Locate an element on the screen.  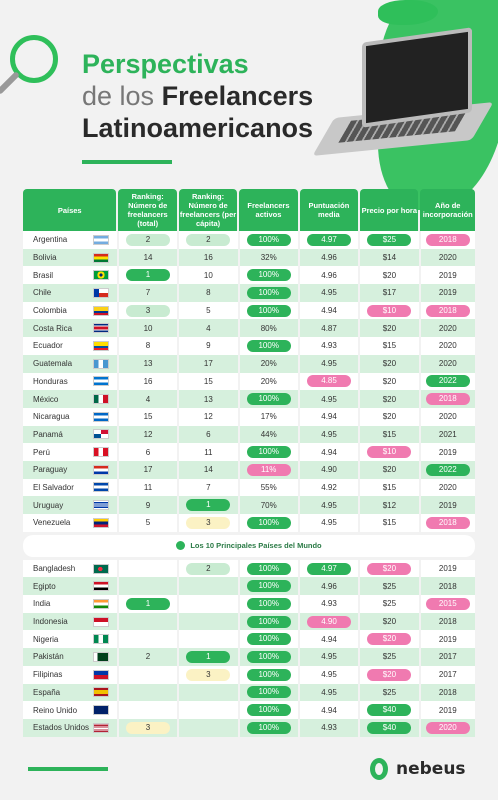
pm-cell: 4.85 is located at coordinates (329, 381).